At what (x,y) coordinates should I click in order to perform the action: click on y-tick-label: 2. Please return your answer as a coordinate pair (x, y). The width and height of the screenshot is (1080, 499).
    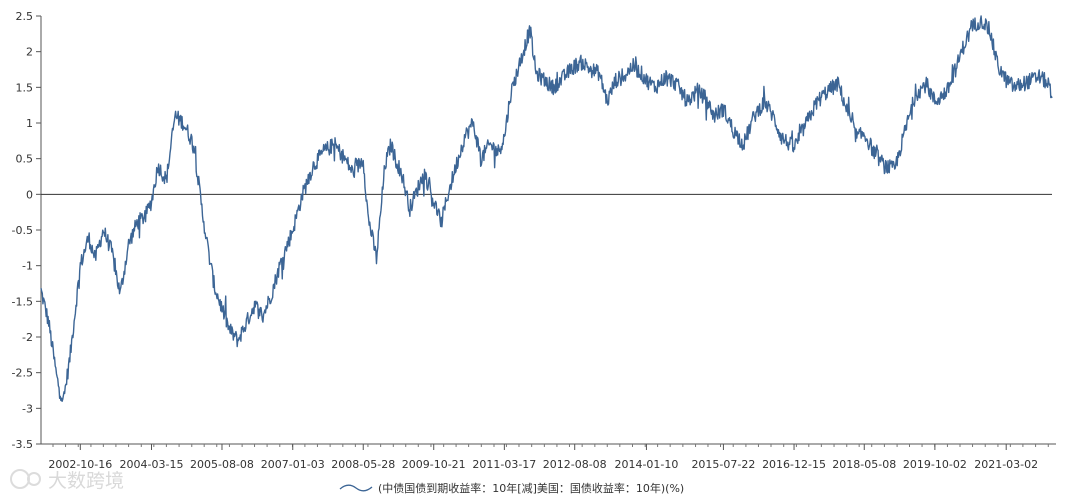
    Looking at the image, I should click on (29, 52).